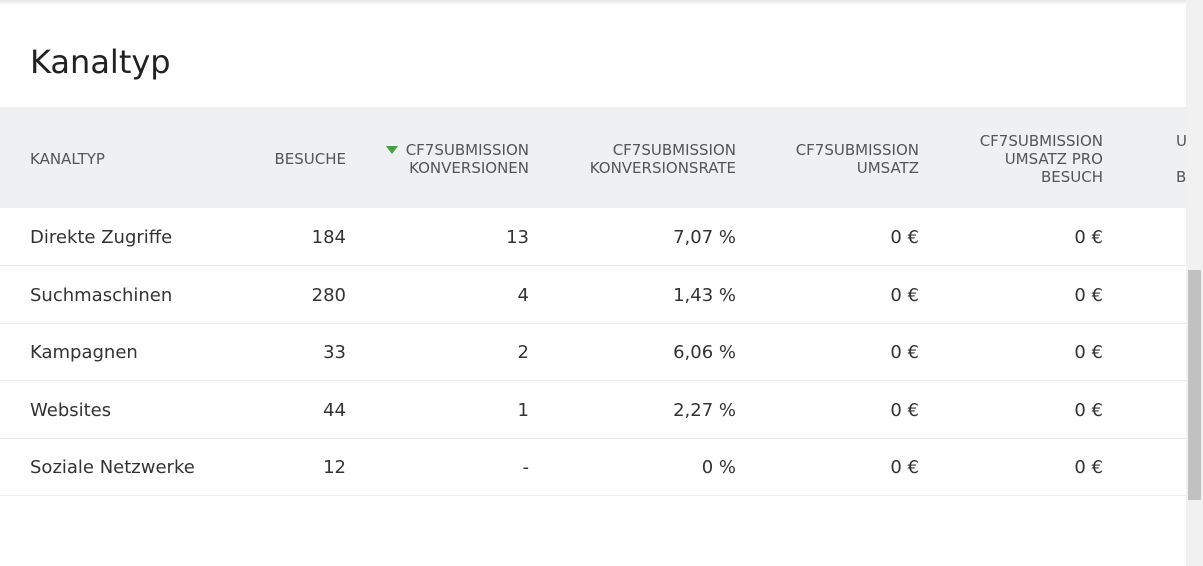  Describe the element at coordinates (704, 295) in the screenshot. I see `cell-value: 1,43 %` at that location.